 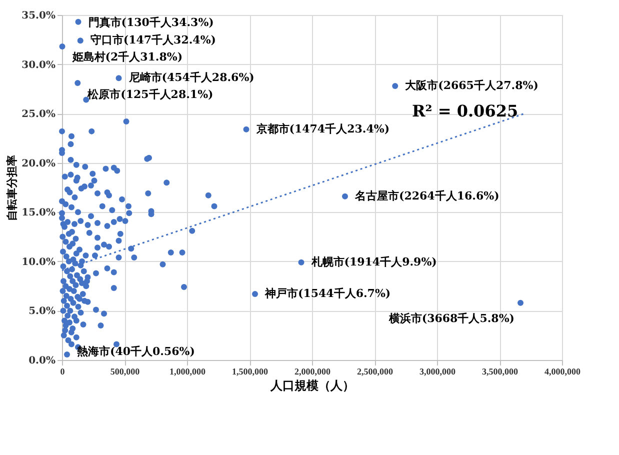 What do you see at coordinates (312, 385) in the screenshot?
I see `x-axis-title: 人口規模（人）` at bounding box center [312, 385].